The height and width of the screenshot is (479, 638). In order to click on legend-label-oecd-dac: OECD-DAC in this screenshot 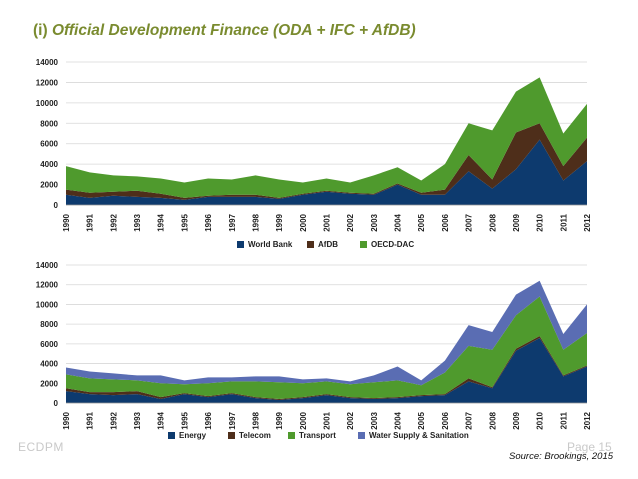, I will do `click(392, 244)`.